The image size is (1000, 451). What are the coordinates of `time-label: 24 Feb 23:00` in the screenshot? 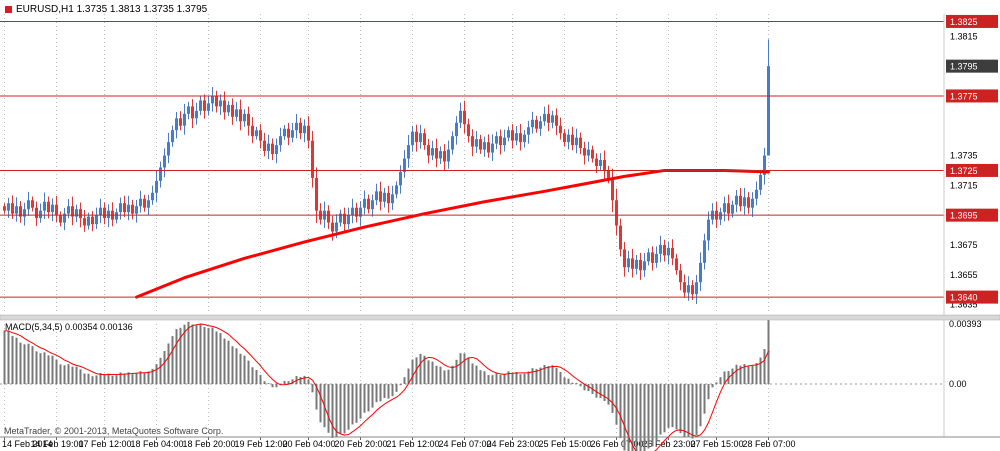 It's located at (513, 444).